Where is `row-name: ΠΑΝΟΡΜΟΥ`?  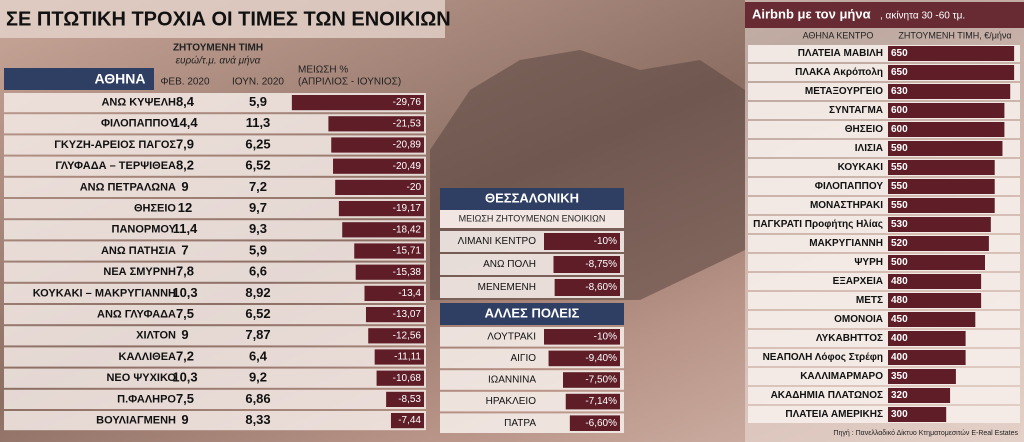
row-name: ΠΑΝΟΡΜΟΥ is located at coordinates (144, 230).